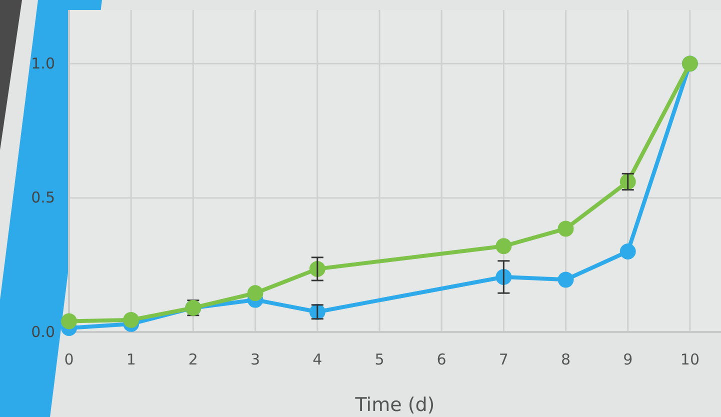 Image resolution: width=721 pixels, height=417 pixels. Describe the element at coordinates (441, 359) in the screenshot. I see `x-tick-label: 6` at that location.